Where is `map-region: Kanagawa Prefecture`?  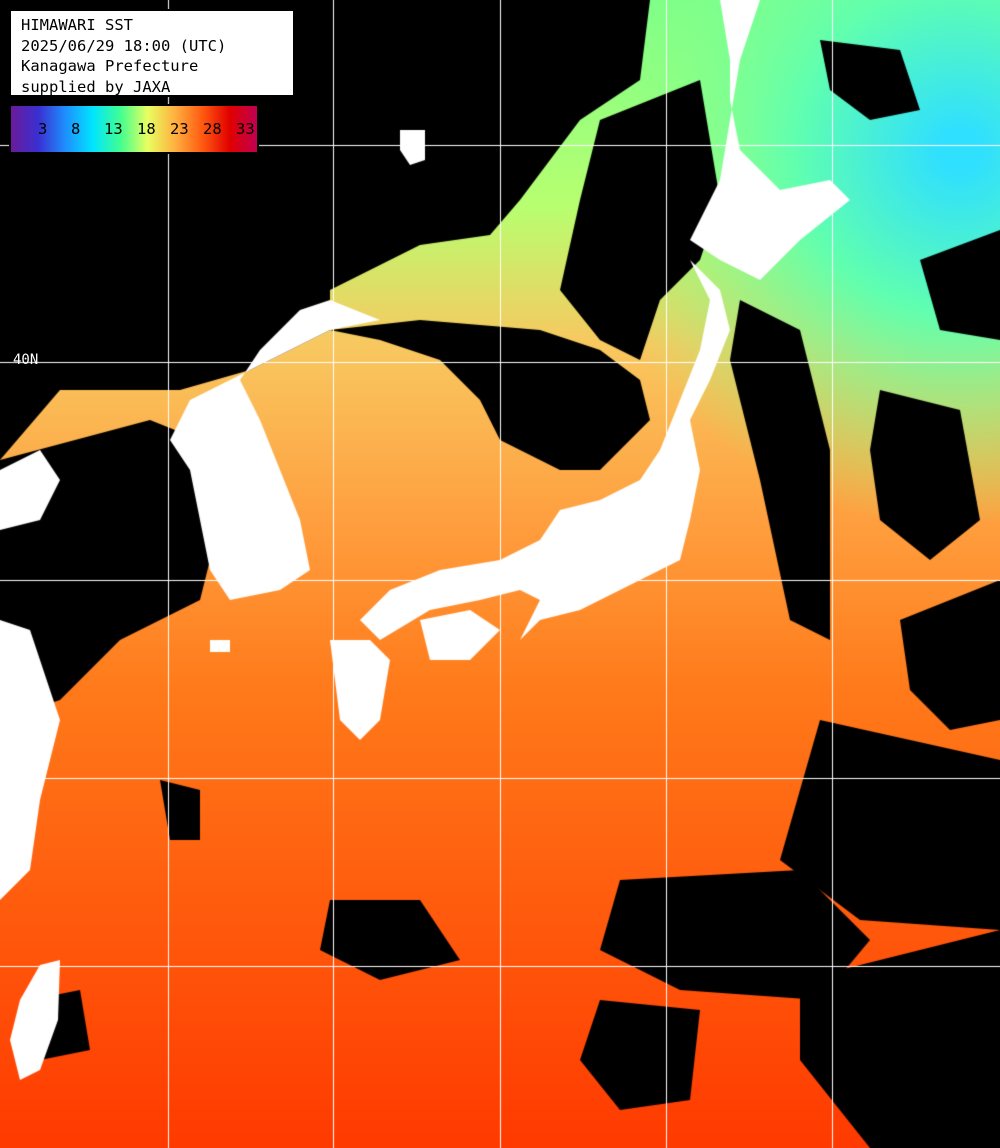 map-region: Kanagawa Prefecture is located at coordinates (110, 66).